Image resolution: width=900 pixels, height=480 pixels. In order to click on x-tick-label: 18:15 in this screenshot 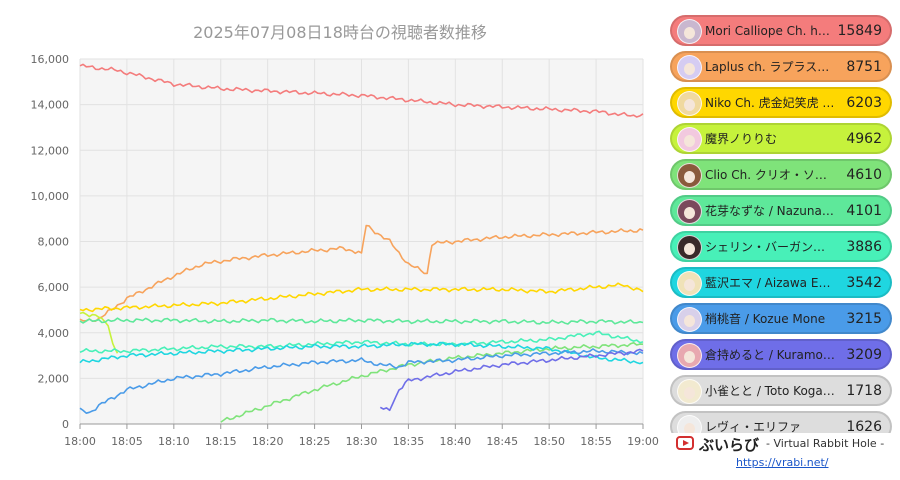, I will do `click(221, 441)`.